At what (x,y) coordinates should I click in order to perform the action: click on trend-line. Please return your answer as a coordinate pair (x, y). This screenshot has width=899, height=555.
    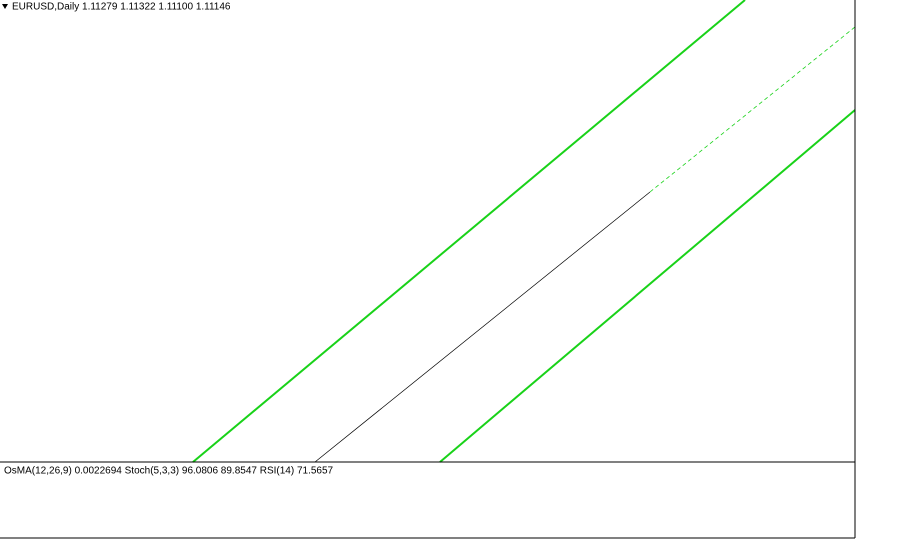
    Looking at the image, I should click on (752, 109).